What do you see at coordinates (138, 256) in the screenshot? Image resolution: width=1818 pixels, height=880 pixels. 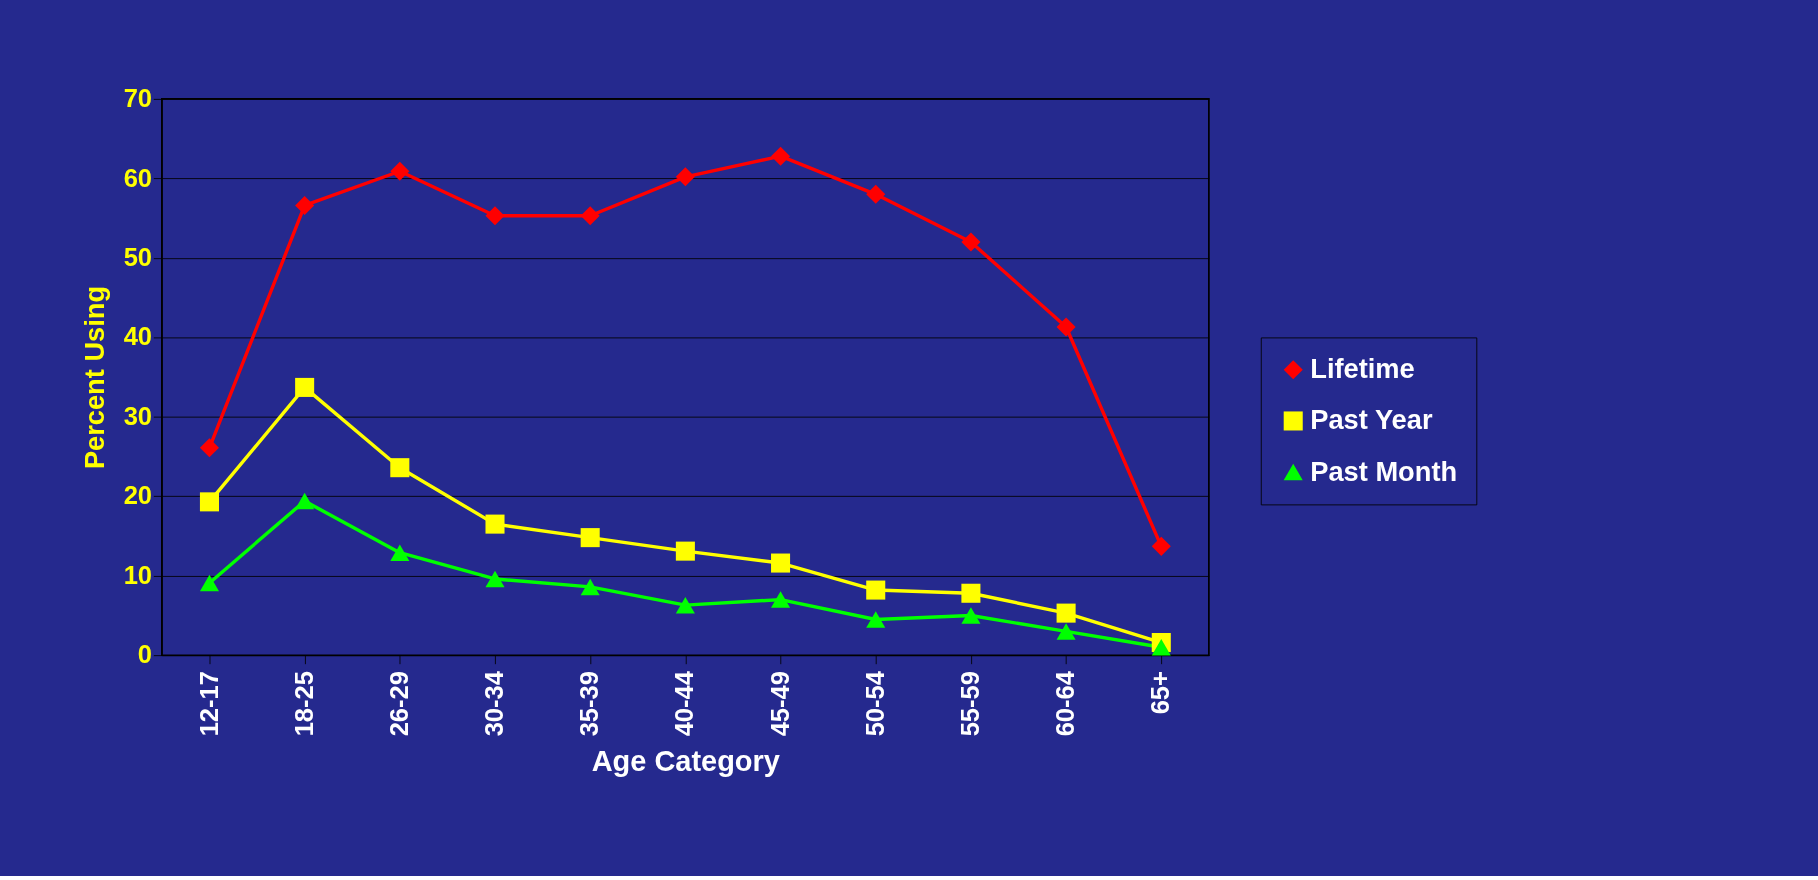 I see `y-tick-label: 50` at bounding box center [138, 256].